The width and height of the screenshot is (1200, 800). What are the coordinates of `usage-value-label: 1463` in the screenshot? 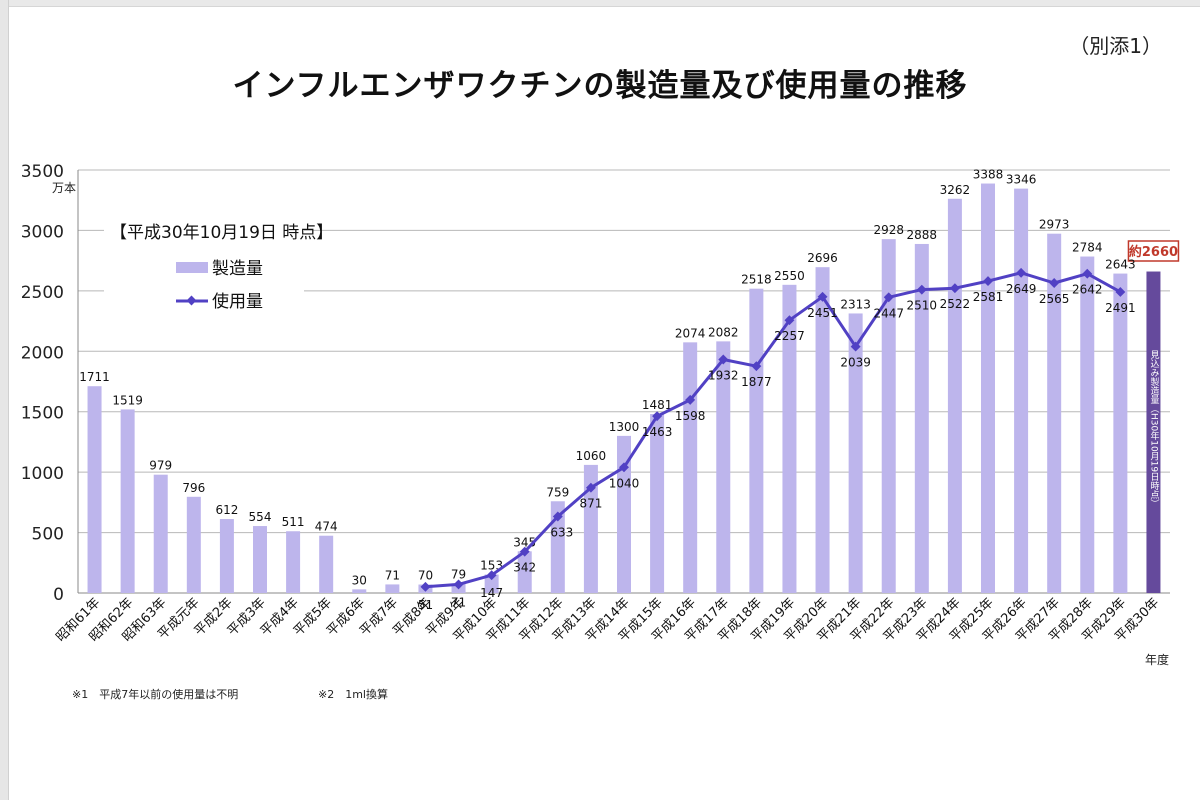 It's located at (657, 432).